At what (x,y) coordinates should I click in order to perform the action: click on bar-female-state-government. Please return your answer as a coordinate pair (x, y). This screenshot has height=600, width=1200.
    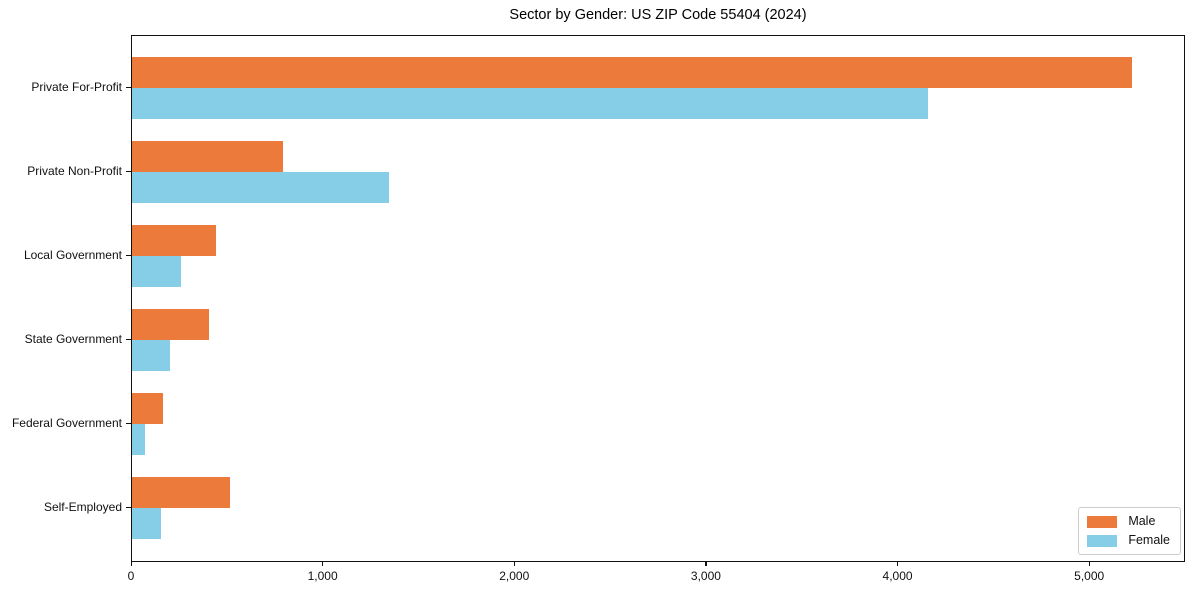
    Looking at the image, I should click on (151, 355).